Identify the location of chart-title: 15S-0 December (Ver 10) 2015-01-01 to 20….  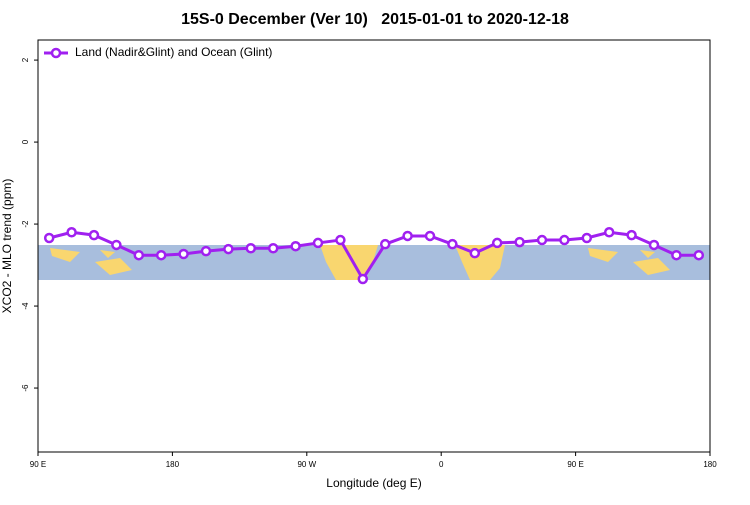
(375, 19).